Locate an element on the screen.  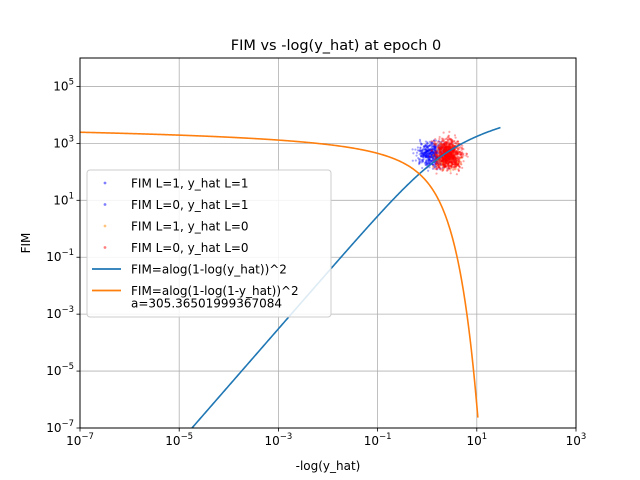
y-tick-label: 10⁻¹ is located at coordinates (60, 256).